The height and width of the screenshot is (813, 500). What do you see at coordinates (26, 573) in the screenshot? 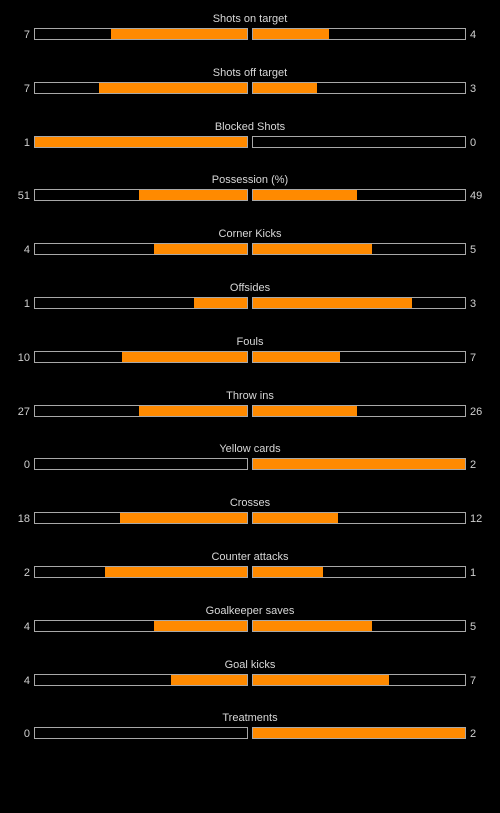
I see `home-value: 2` at bounding box center [26, 573].